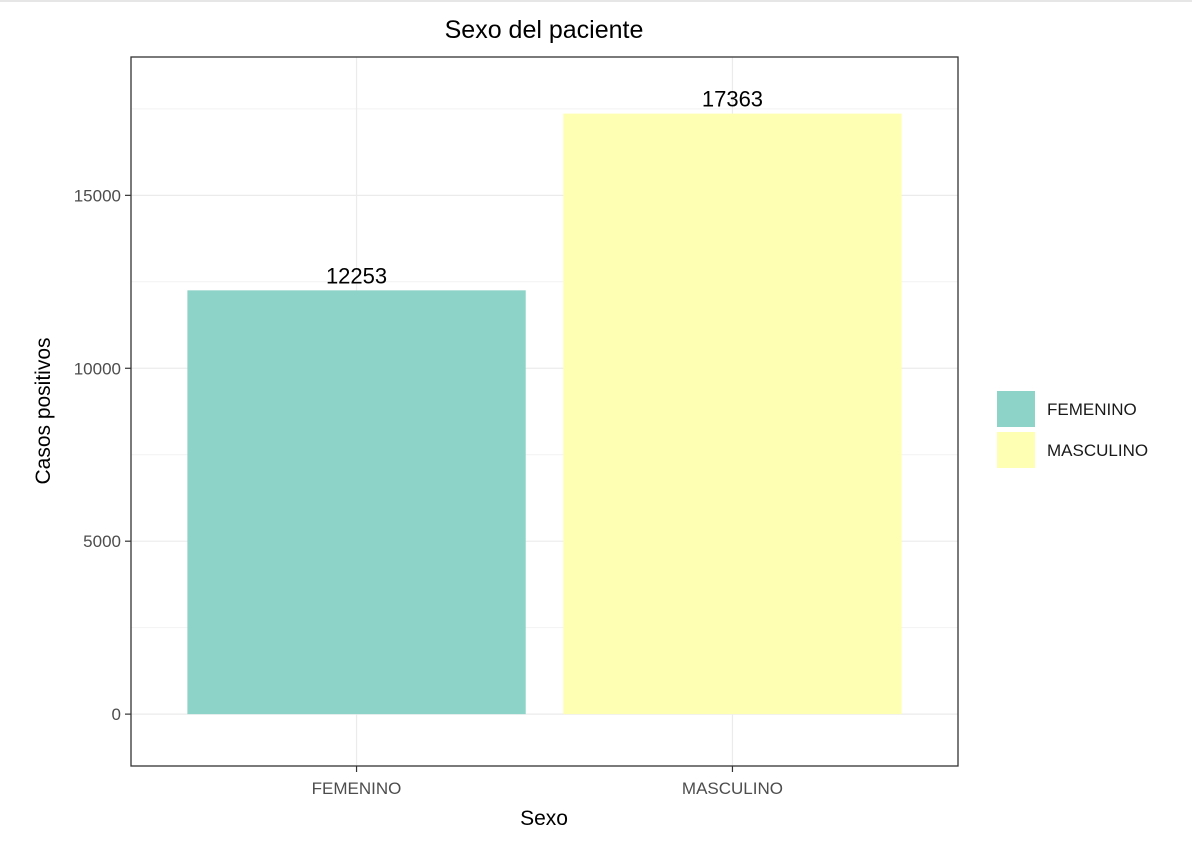 The image size is (1192, 844). What do you see at coordinates (116, 714) in the screenshot?
I see `y-tick-label: 0` at bounding box center [116, 714].